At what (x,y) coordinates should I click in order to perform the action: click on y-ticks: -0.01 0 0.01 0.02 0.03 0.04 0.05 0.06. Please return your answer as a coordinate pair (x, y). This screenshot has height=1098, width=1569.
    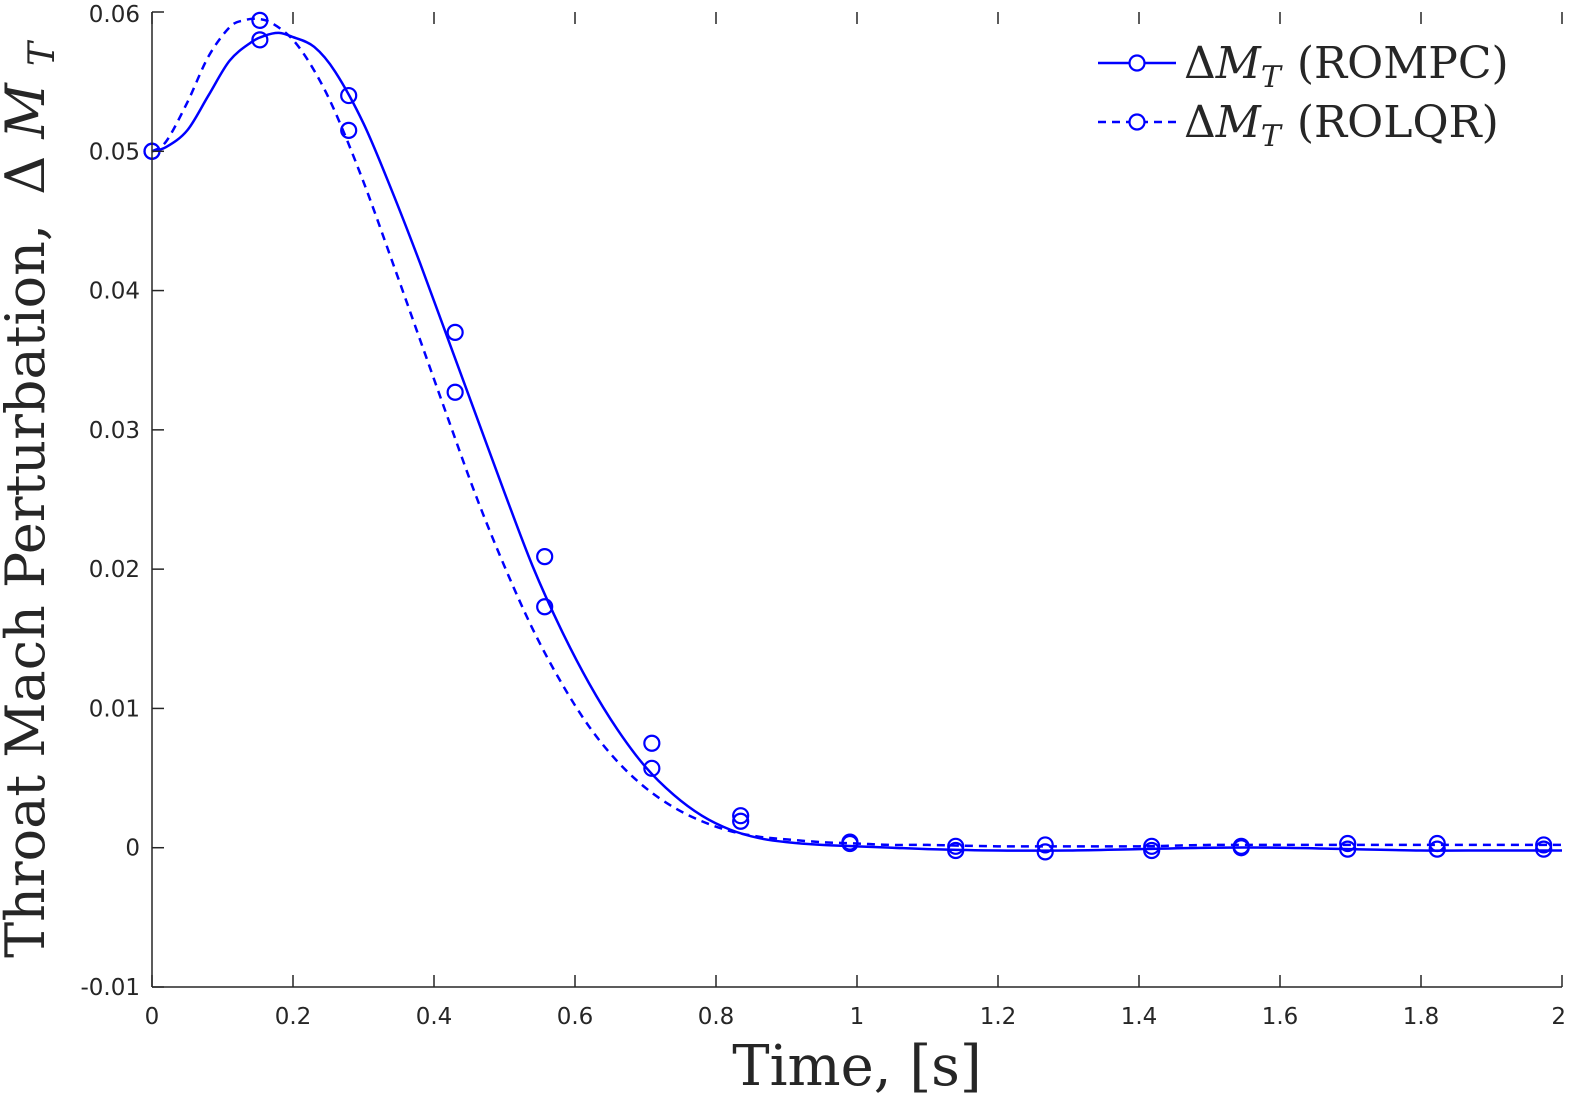
    Looking at the image, I should click on (122, 501).